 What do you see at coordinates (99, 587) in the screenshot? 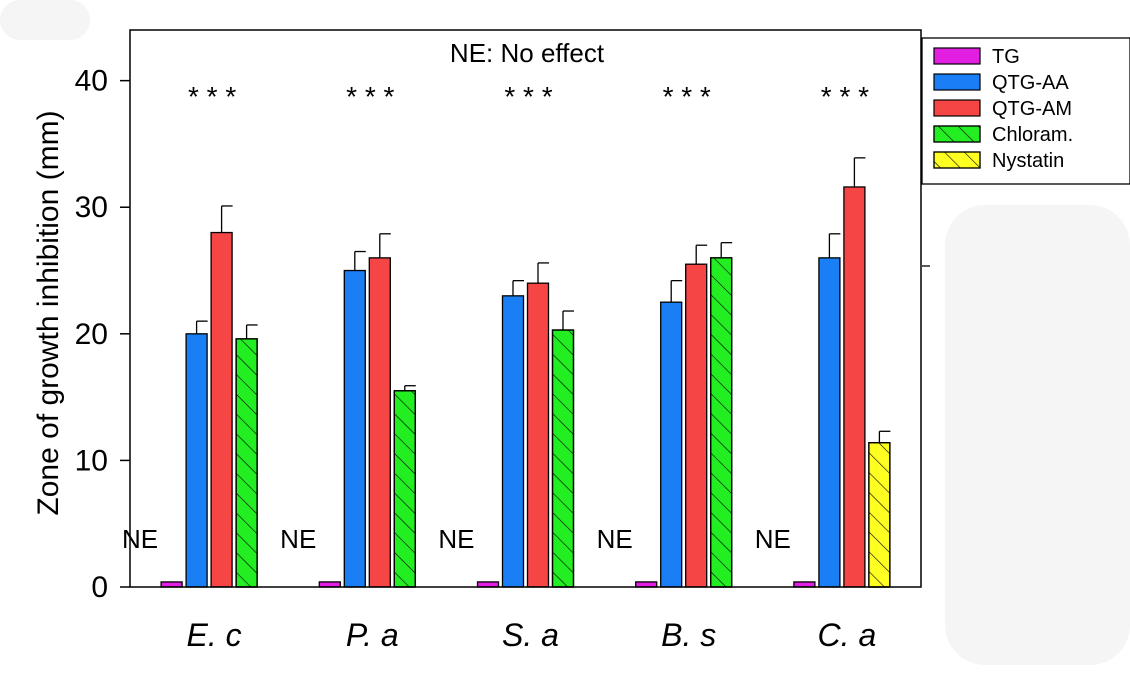
I see `y-tick-label-0: 0` at bounding box center [99, 587].